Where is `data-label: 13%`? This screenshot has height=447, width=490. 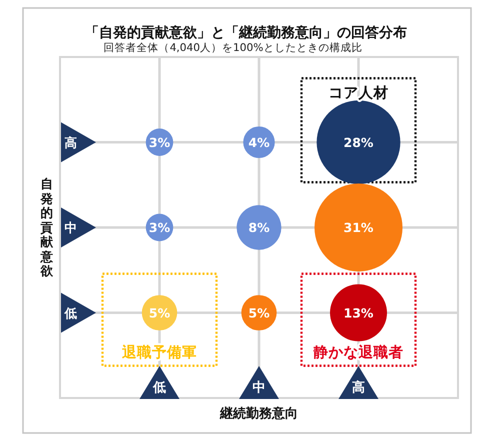
data-label: 13% is located at coordinates (359, 312).